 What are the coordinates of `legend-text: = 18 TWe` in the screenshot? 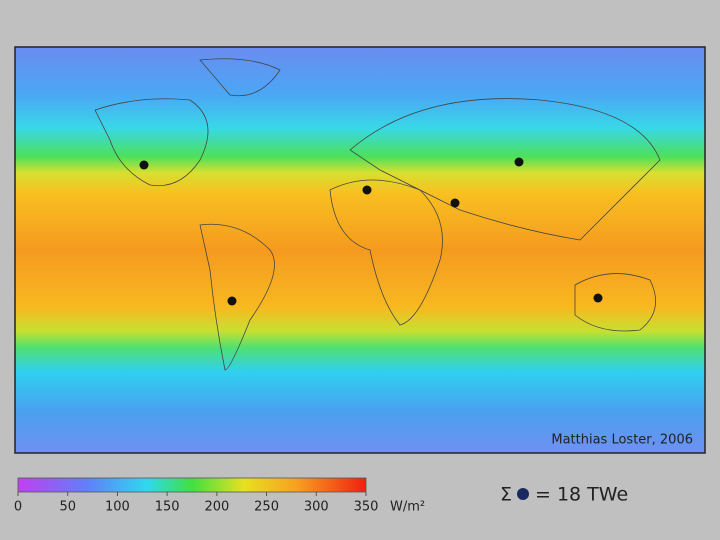 It's located at (581, 495).